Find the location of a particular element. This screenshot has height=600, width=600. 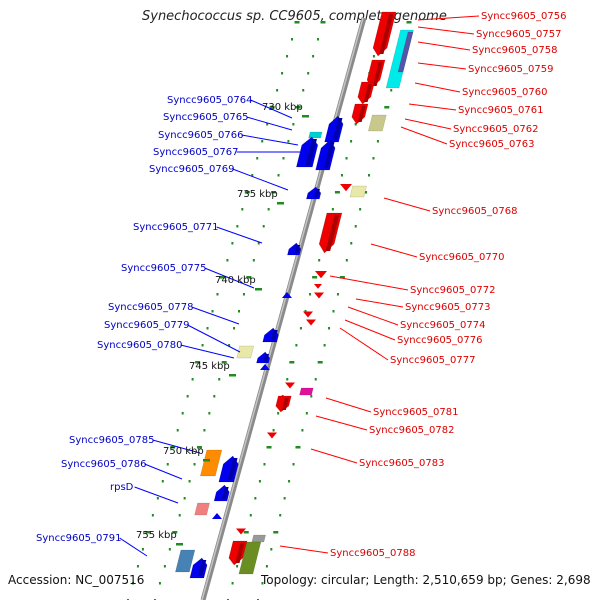

gene-label-reverse: Syncc9605_0759 is located at coordinates (511, 69).